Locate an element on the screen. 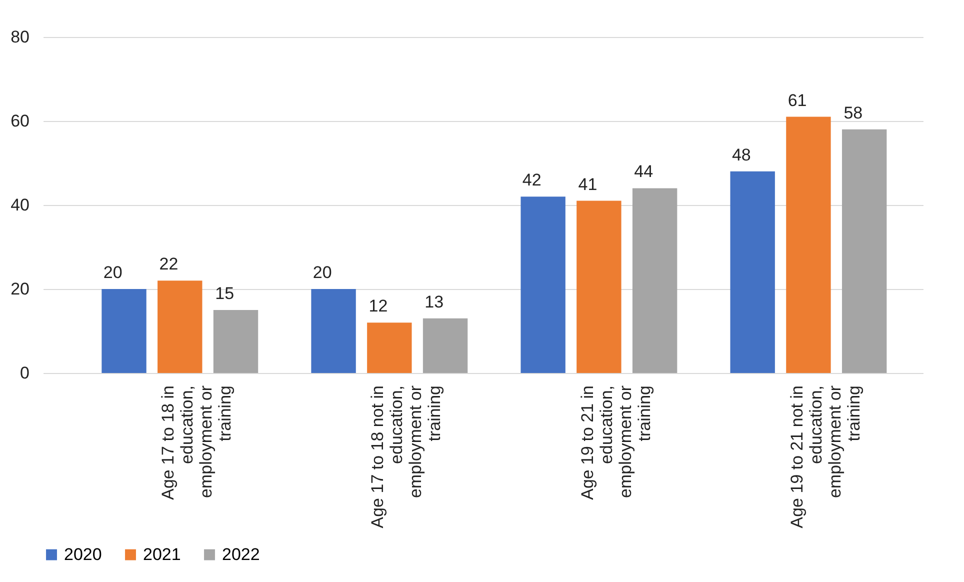 The width and height of the screenshot is (964, 582). data-label: 13 is located at coordinates (434, 302).